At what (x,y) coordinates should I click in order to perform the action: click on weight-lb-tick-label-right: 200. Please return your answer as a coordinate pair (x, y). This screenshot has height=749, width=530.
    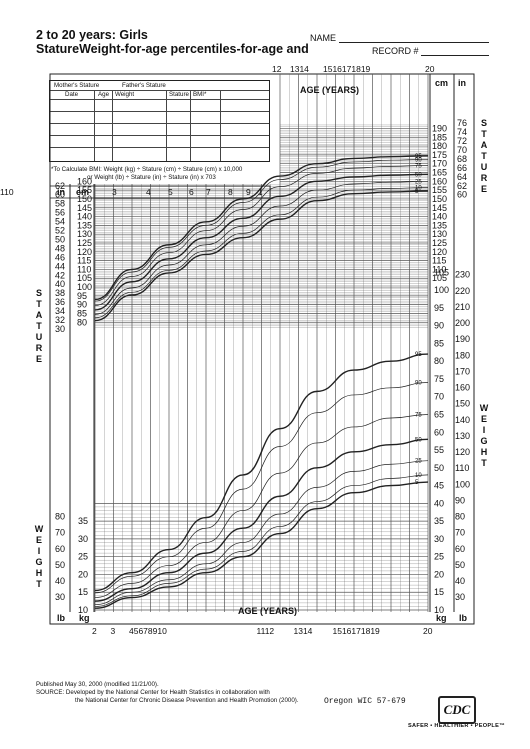
    Looking at the image, I should click on (462, 323).